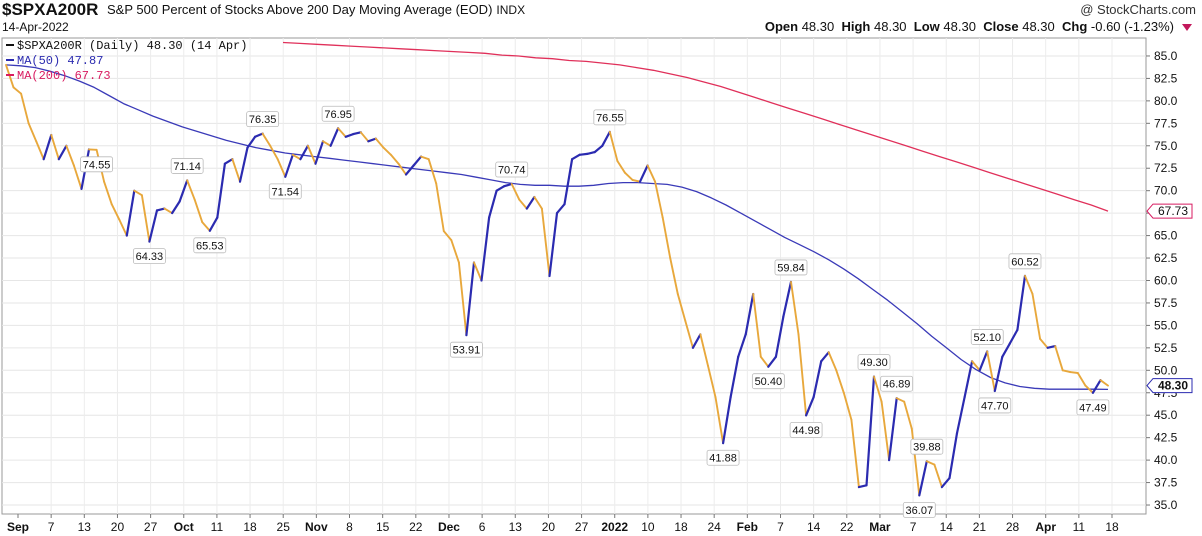 The height and width of the screenshot is (536, 1202). What do you see at coordinates (980, 527) in the screenshot?
I see `x-tick-label: 21` at bounding box center [980, 527].